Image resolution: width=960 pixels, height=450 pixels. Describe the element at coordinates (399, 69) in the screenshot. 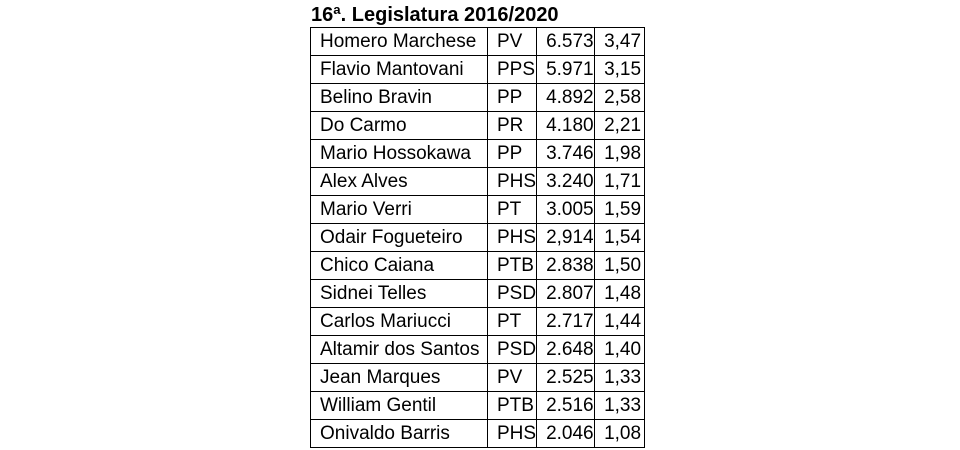

I see `councillor-name: Flavio Mantovani` at that location.